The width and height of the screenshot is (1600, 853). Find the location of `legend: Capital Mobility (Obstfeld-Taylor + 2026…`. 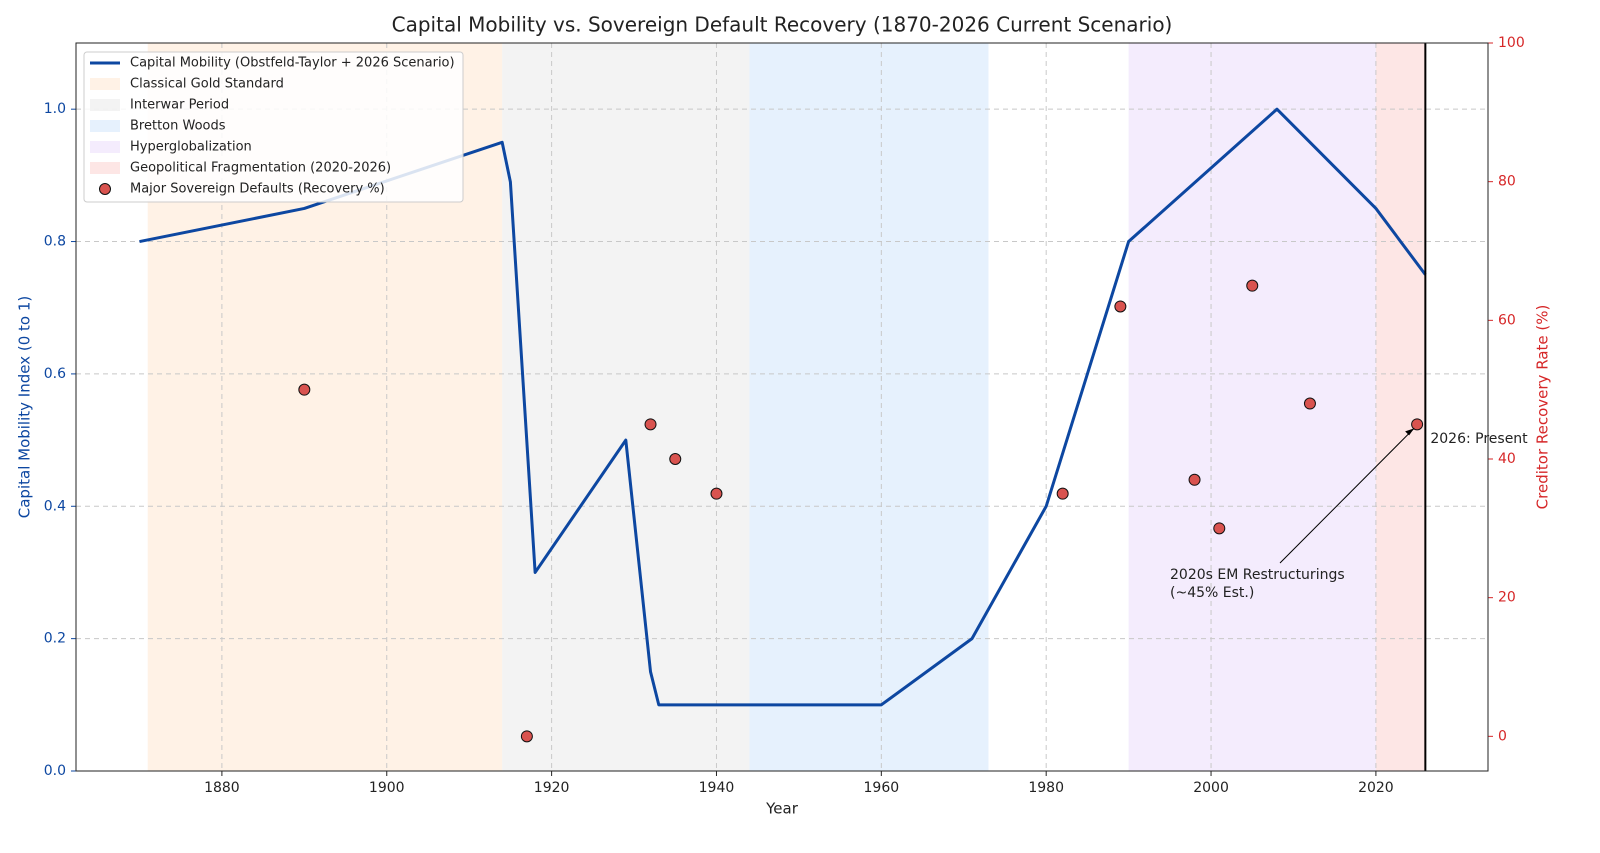

legend: Capital Mobility (Obstfeld-Taylor + 2026… is located at coordinates (273, 127).